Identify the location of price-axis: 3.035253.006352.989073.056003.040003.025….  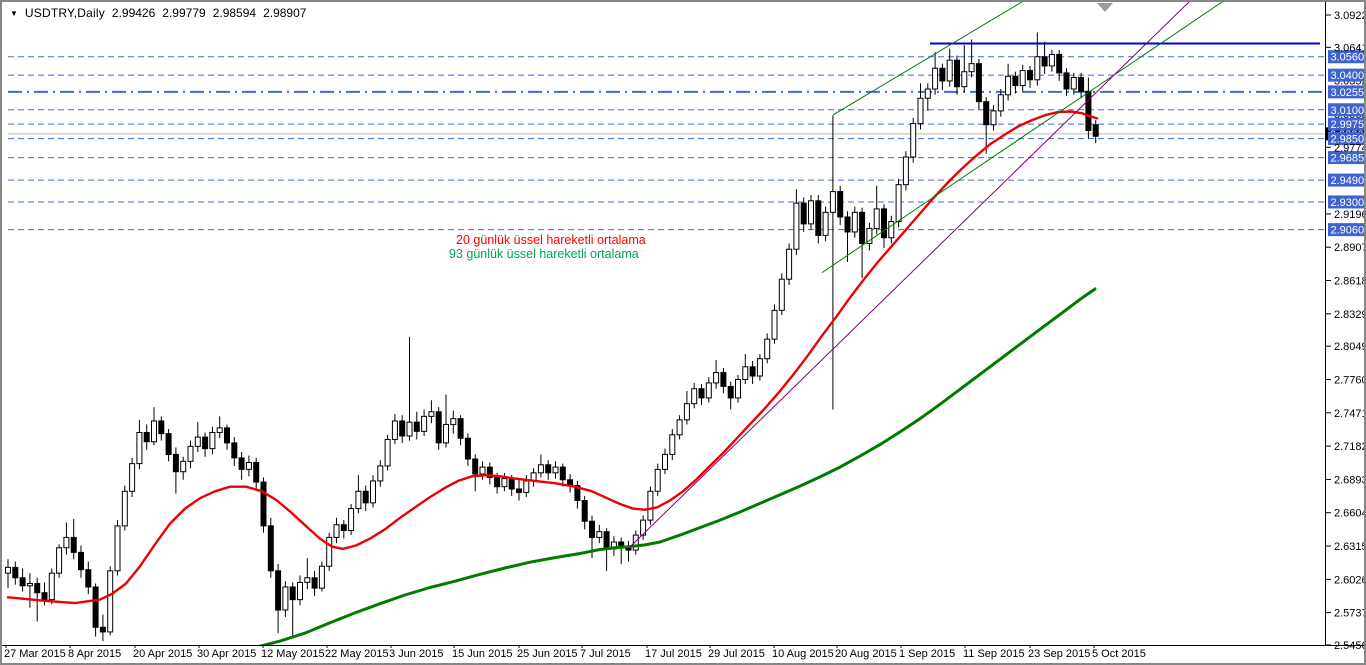
(1345, 331).